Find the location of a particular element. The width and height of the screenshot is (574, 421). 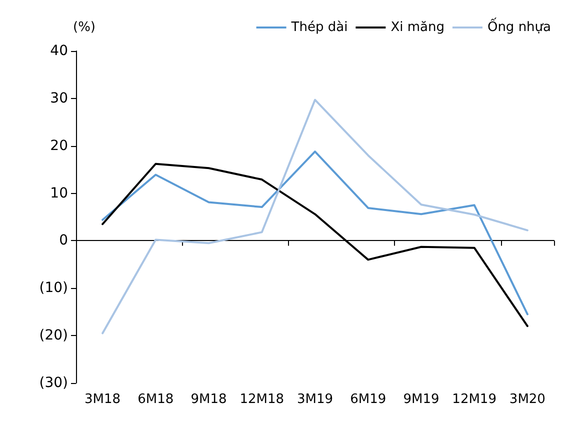

x-tick-label: 3M19 is located at coordinates (315, 399).